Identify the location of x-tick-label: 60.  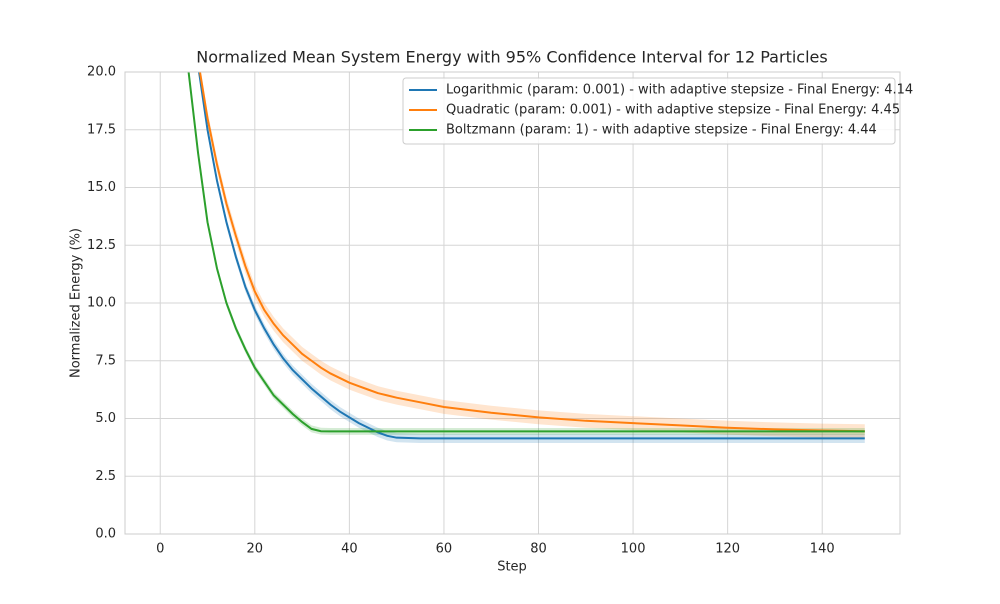
(444, 549).